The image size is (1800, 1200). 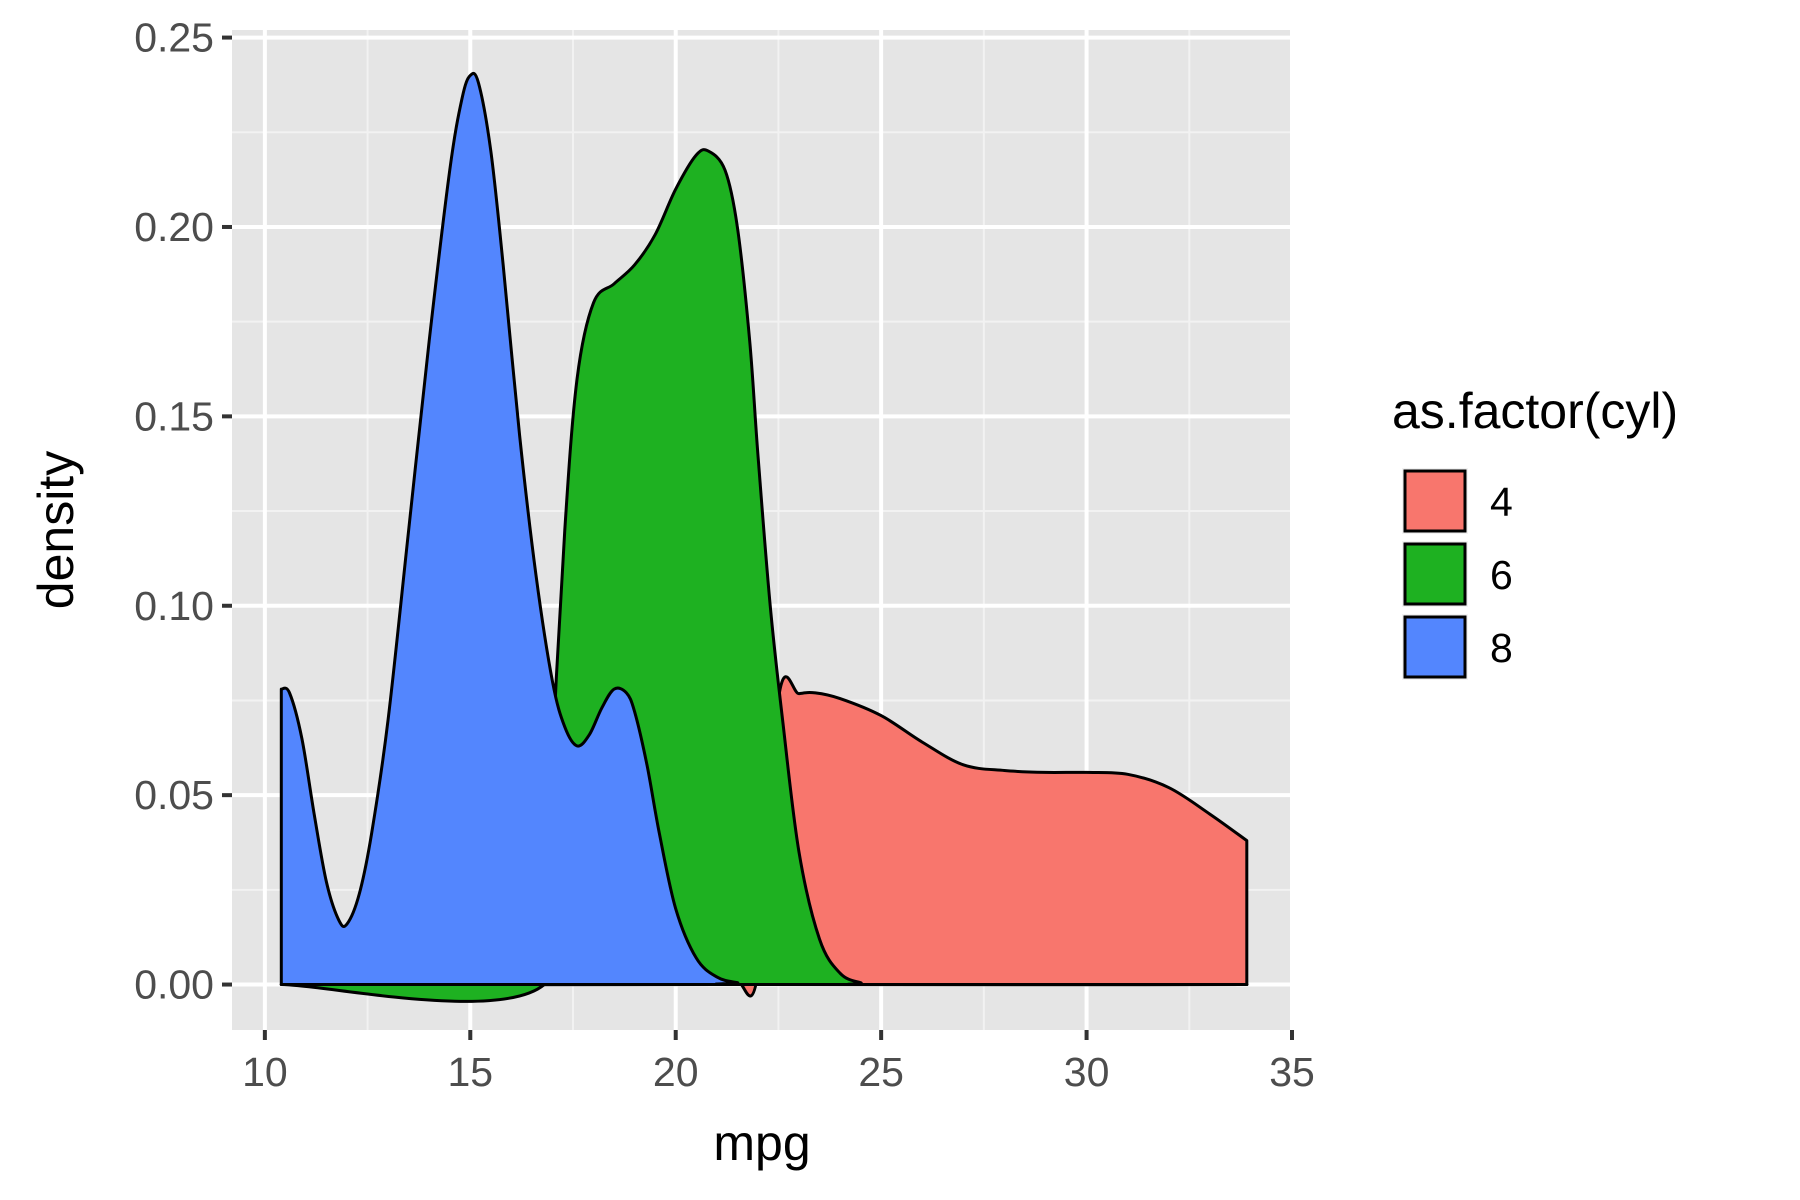 I want to click on x-tick-label: 25, so click(x=881, y=1072).